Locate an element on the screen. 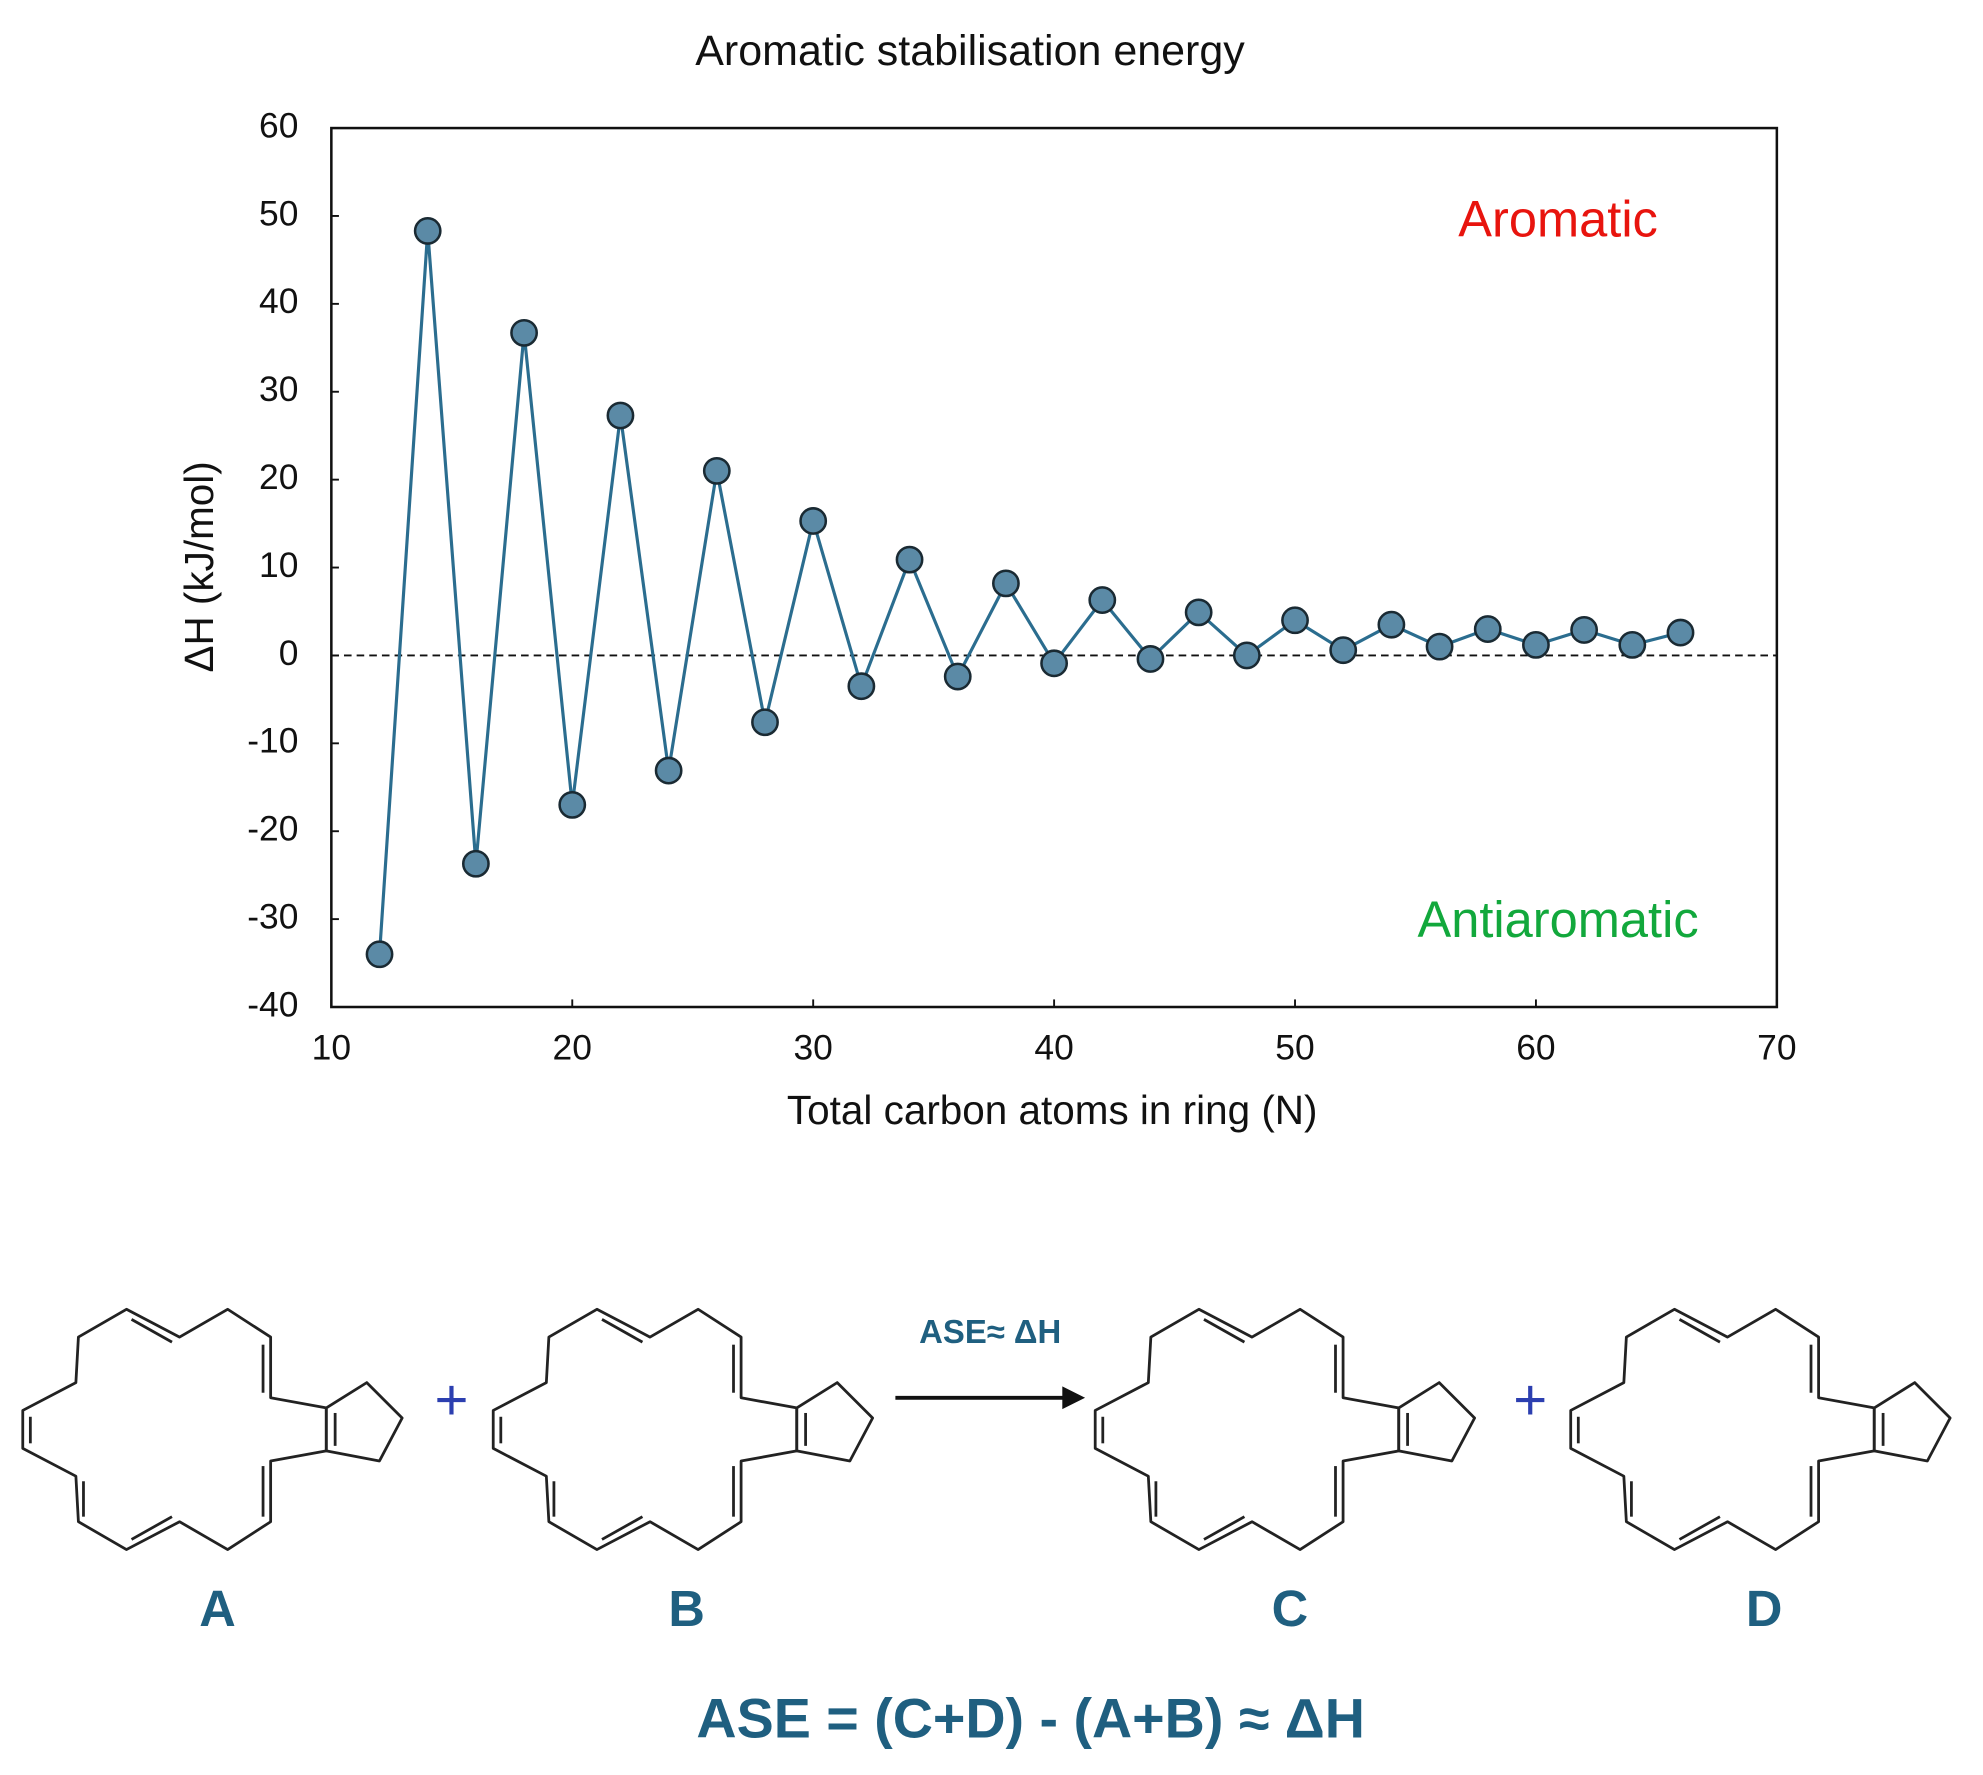  y-tick-label: 20 is located at coordinates (278, 477).